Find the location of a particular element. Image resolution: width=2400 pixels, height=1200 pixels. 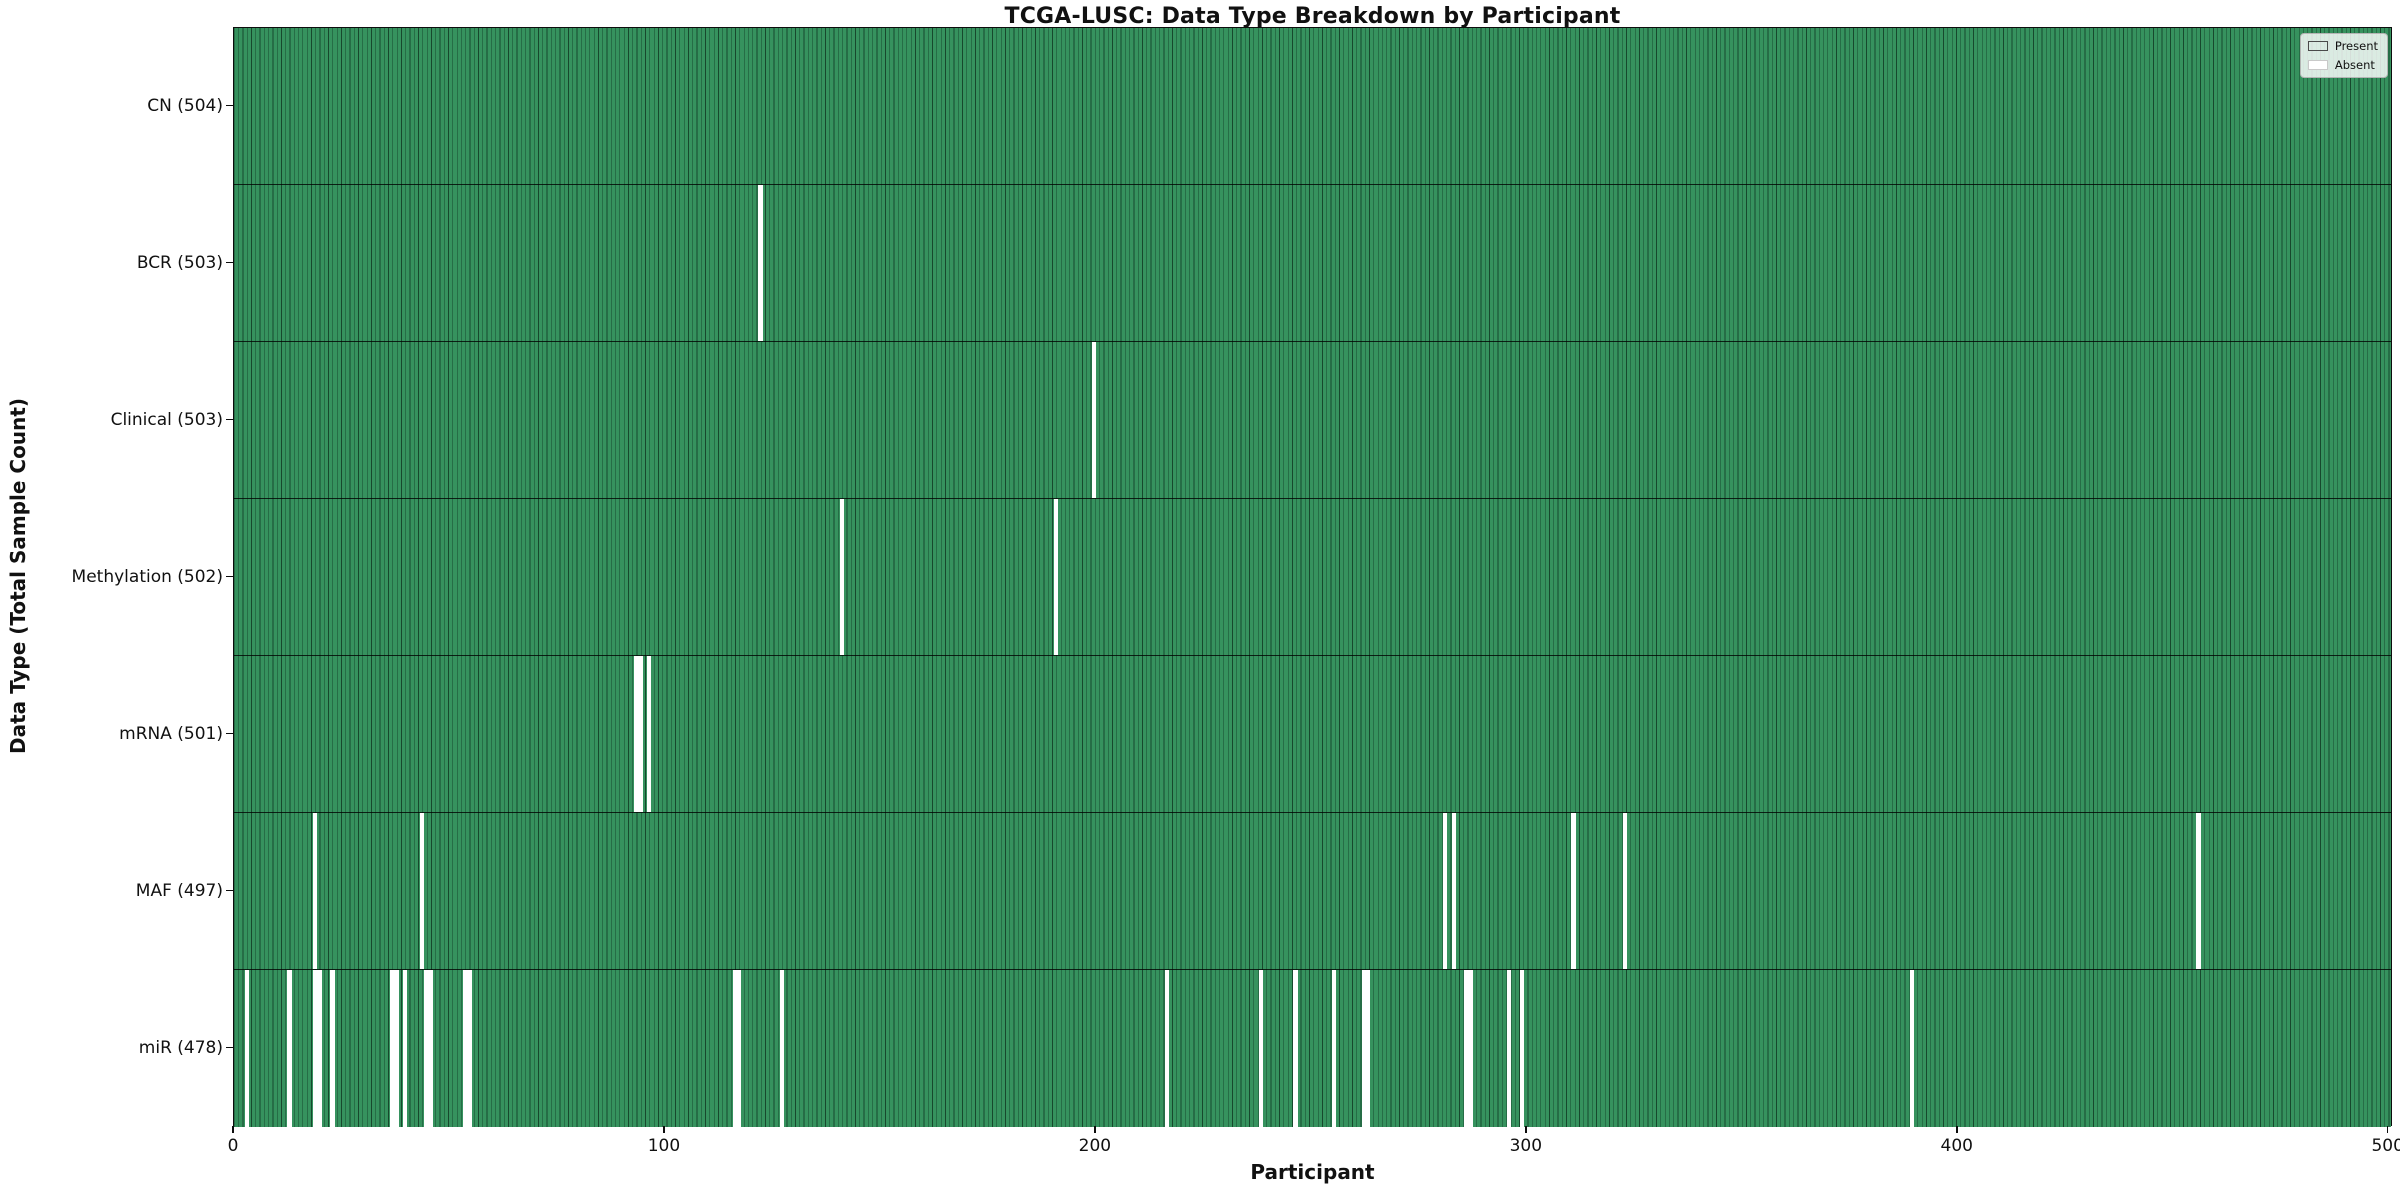

legend-swatch-present-icon is located at coordinates (2317, 46).